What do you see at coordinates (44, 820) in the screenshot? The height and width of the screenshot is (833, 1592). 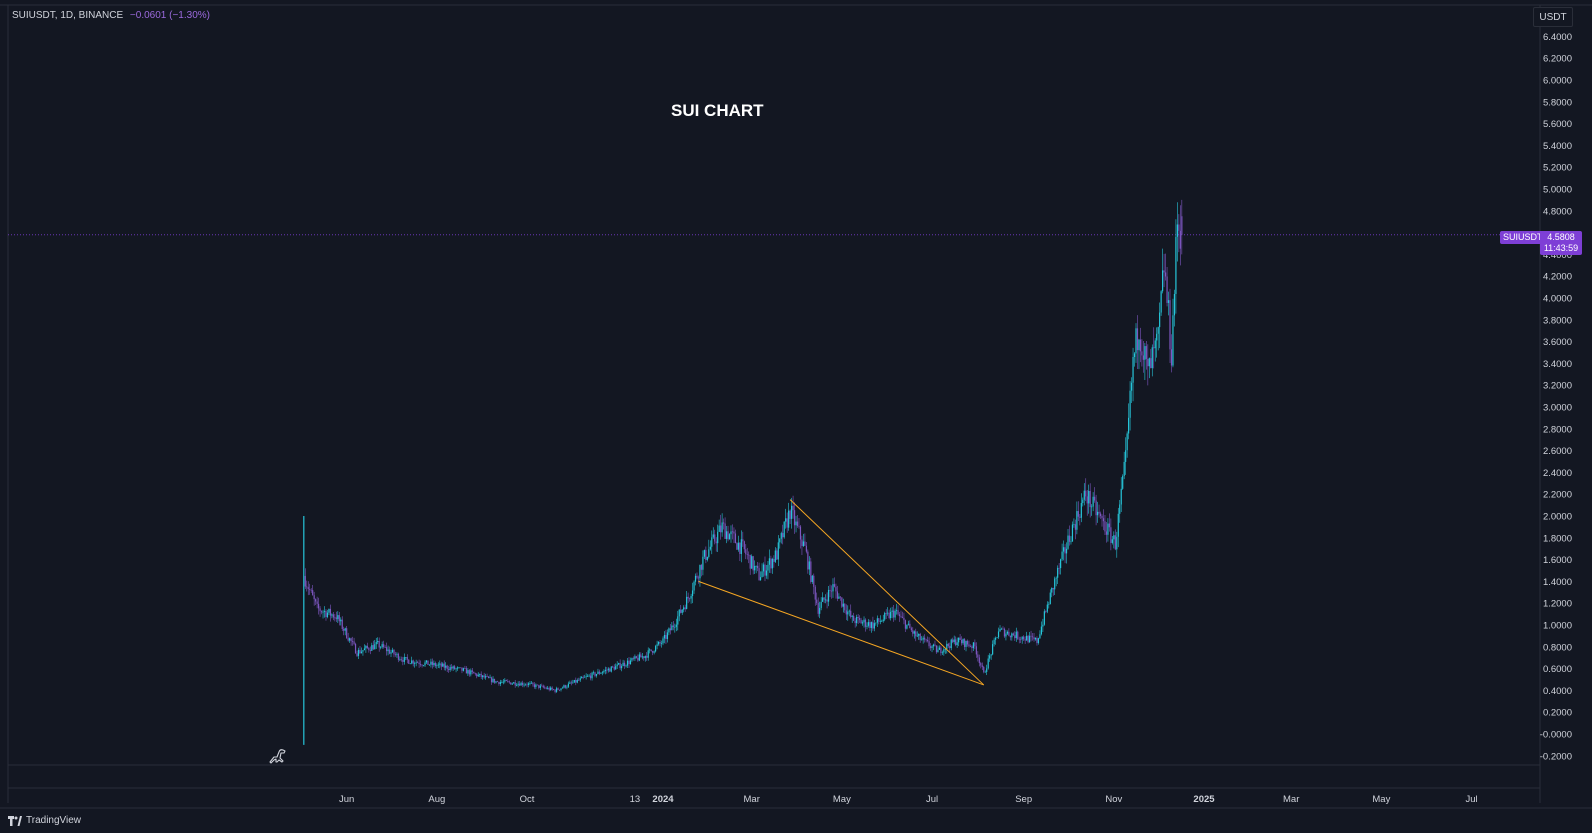 I see `tradingview-branding: TradingView` at bounding box center [44, 820].